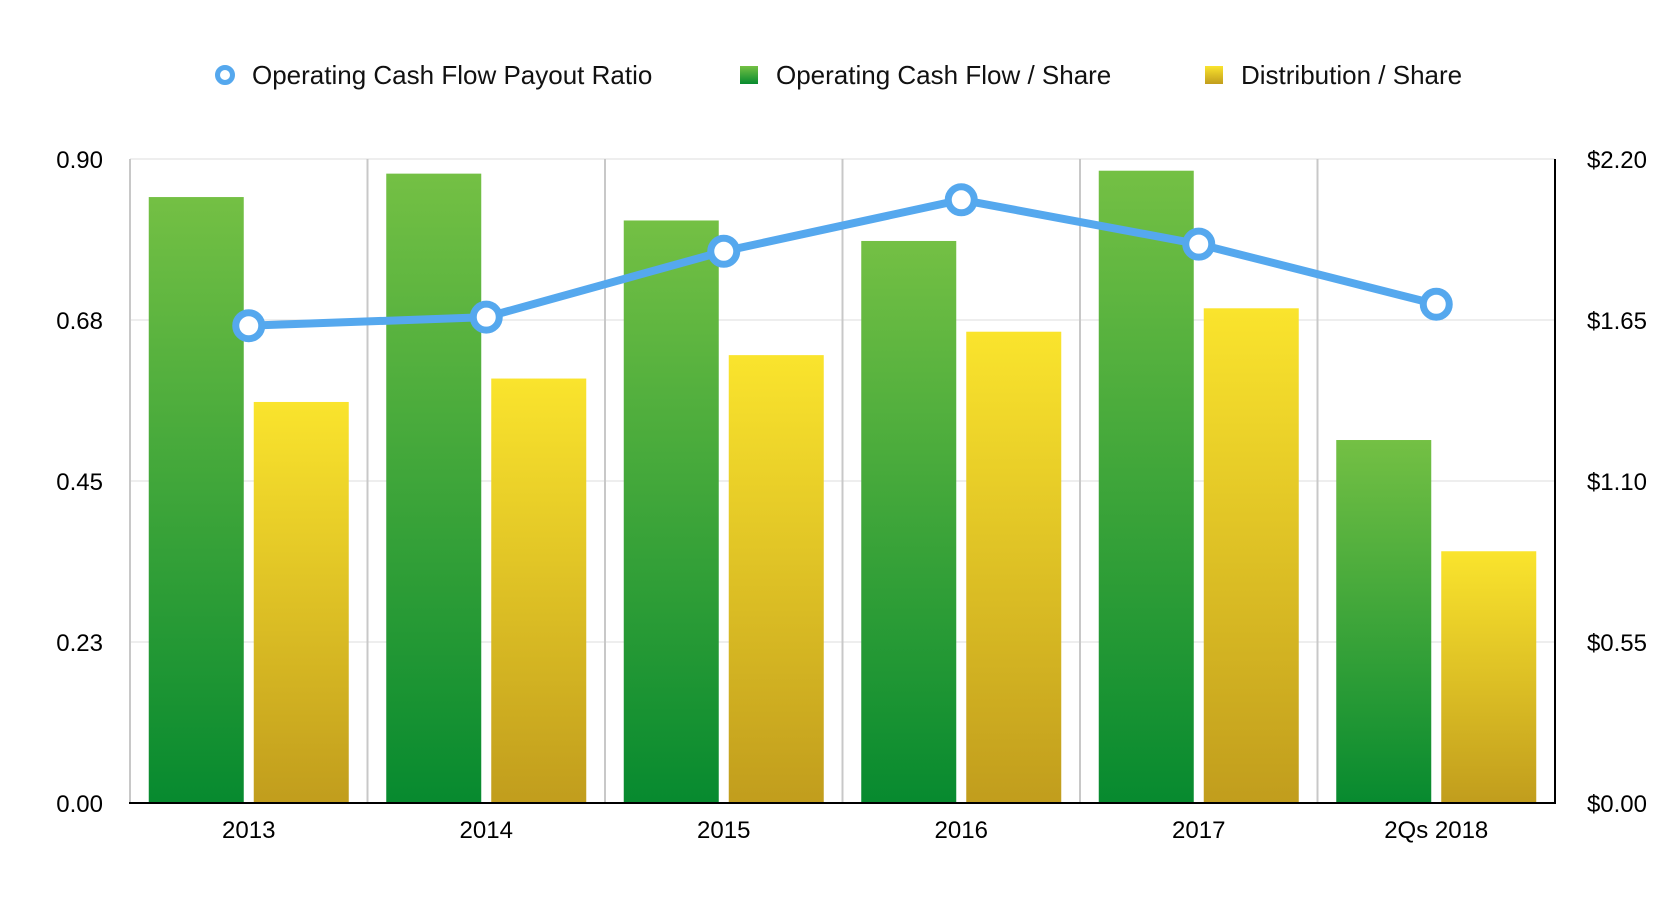  What do you see at coordinates (1198, 830) in the screenshot?
I see `x-axis-tick-label: 2017` at bounding box center [1198, 830].